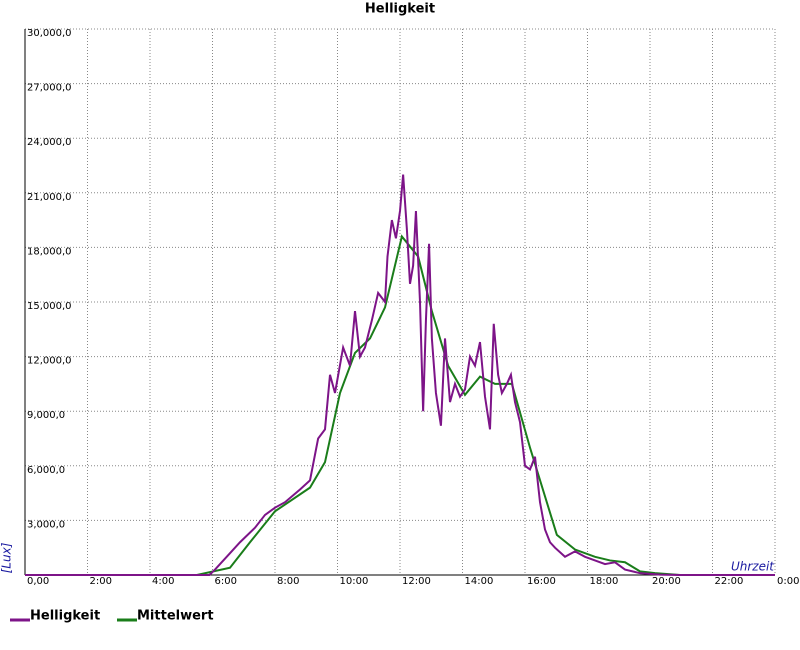 This screenshot has height=650, width=800. I want to click on y-tick-label: 21,000,0, so click(49, 197).